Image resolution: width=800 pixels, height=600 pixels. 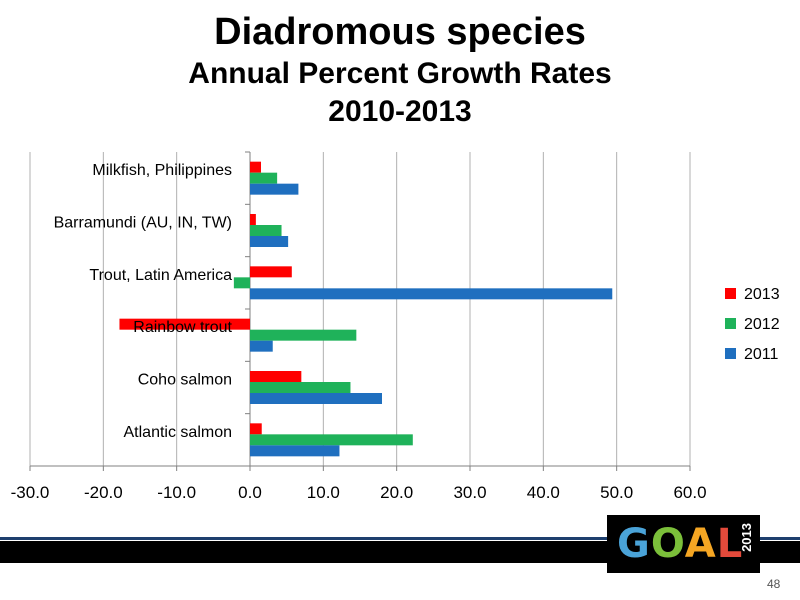 I want to click on category-label: Rainbow trout, so click(x=182, y=327).